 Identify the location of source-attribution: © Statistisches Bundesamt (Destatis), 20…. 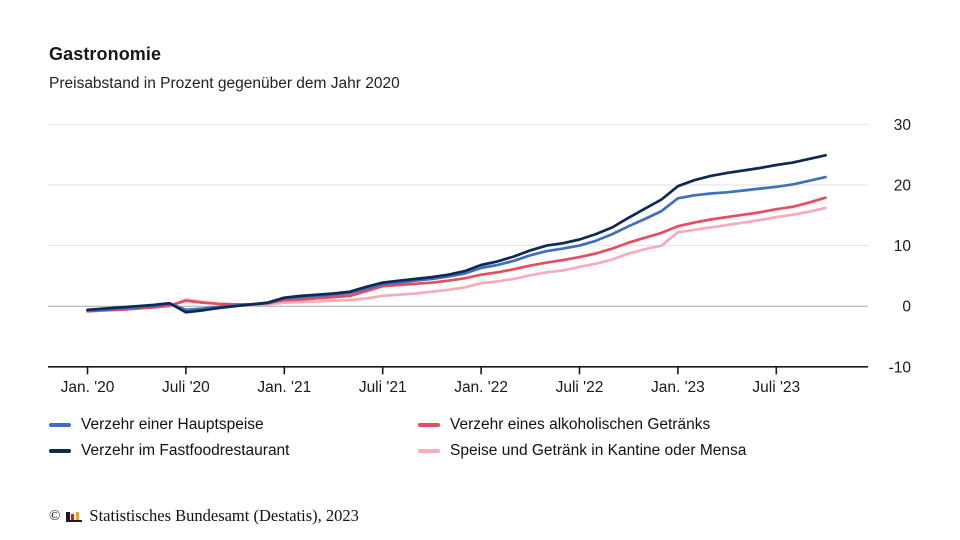
(204, 516).